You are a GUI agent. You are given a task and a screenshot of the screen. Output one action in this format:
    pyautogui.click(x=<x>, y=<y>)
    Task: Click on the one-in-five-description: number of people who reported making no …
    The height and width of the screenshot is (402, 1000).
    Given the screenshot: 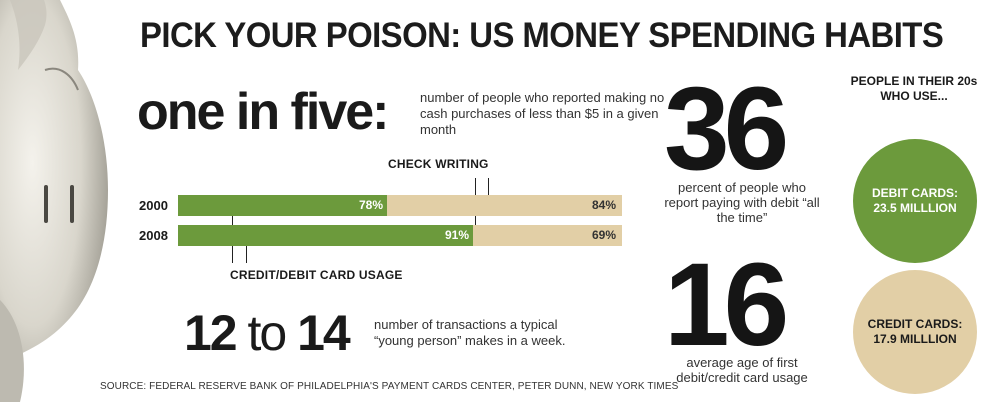 What is the action you would take?
    pyautogui.click(x=542, y=113)
    